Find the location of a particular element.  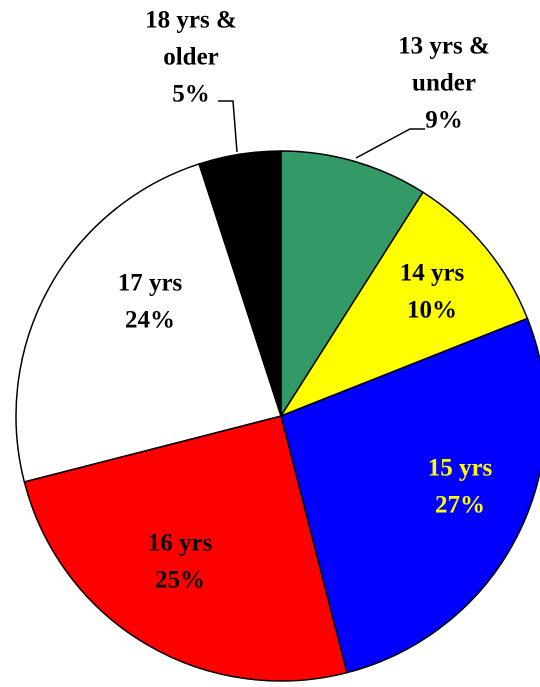

category-label: older is located at coordinates (191, 57).